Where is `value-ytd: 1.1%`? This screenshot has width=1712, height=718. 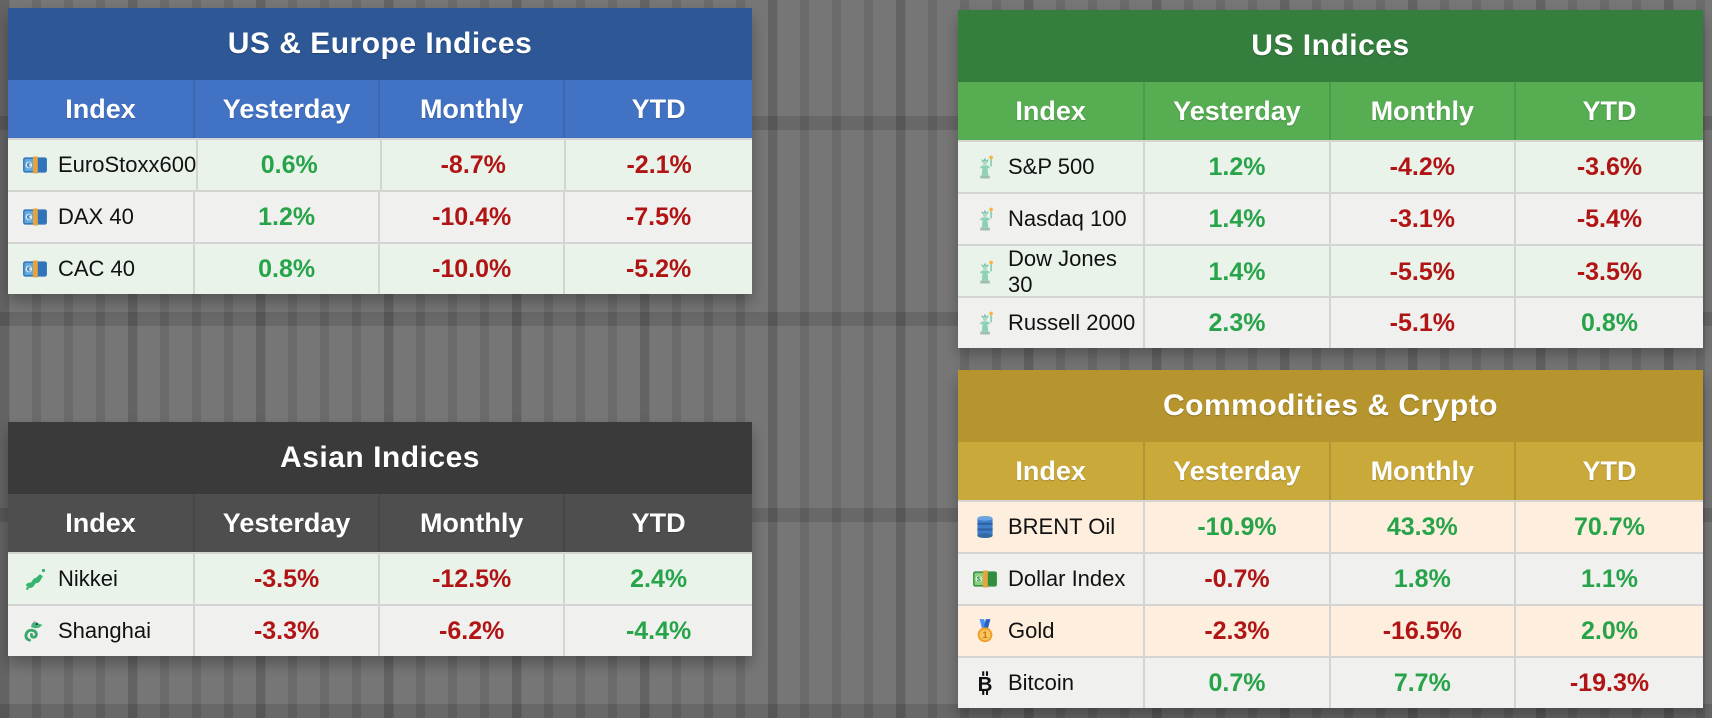
value-ytd: 1.1% is located at coordinates (1608, 579).